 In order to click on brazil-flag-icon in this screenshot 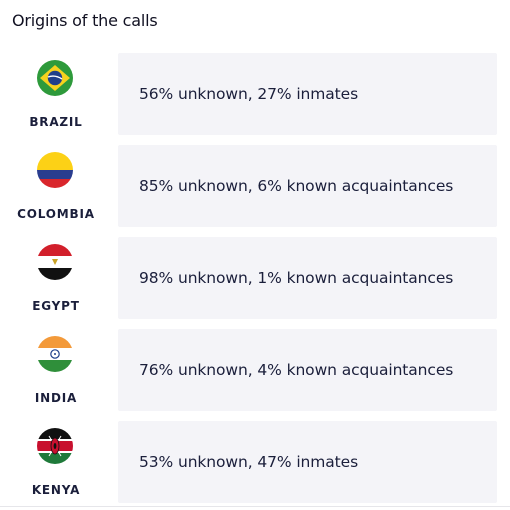, I will do `click(55, 78)`.